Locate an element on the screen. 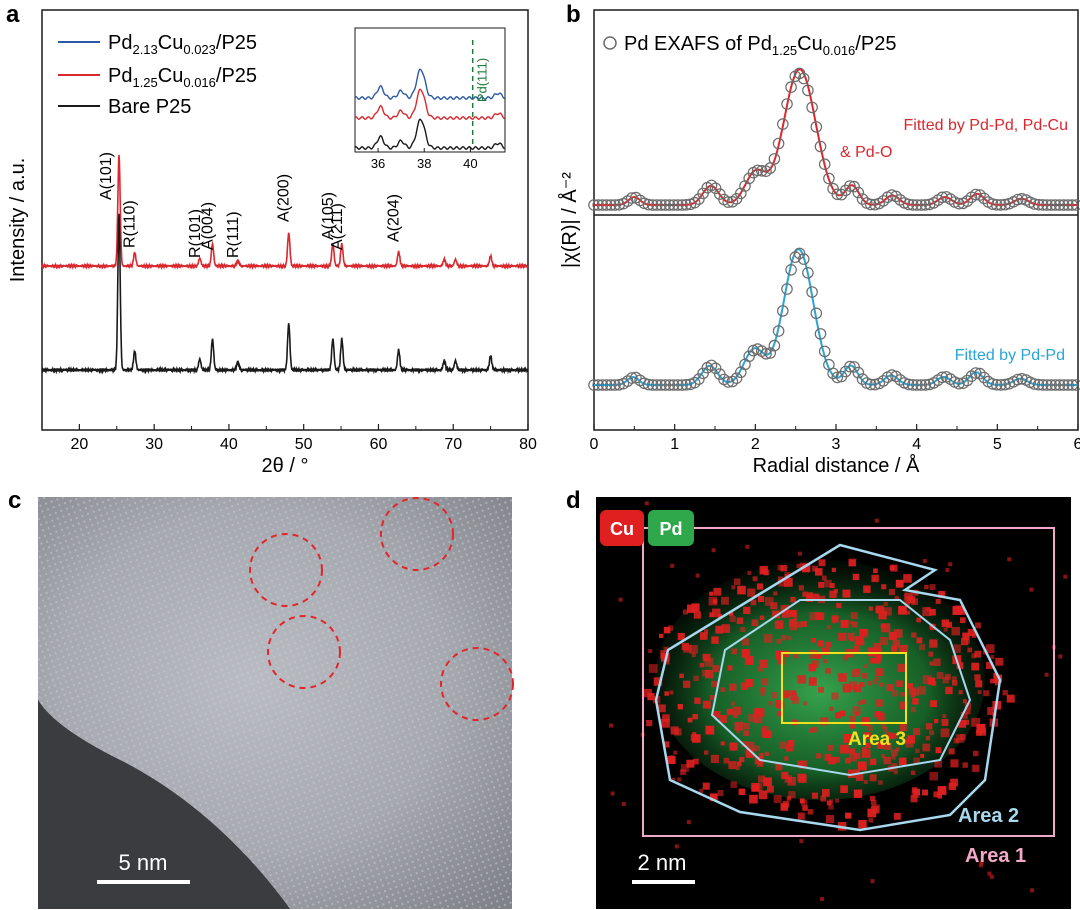  fit-label-upper-line2: & Pd-O is located at coordinates (866, 152).